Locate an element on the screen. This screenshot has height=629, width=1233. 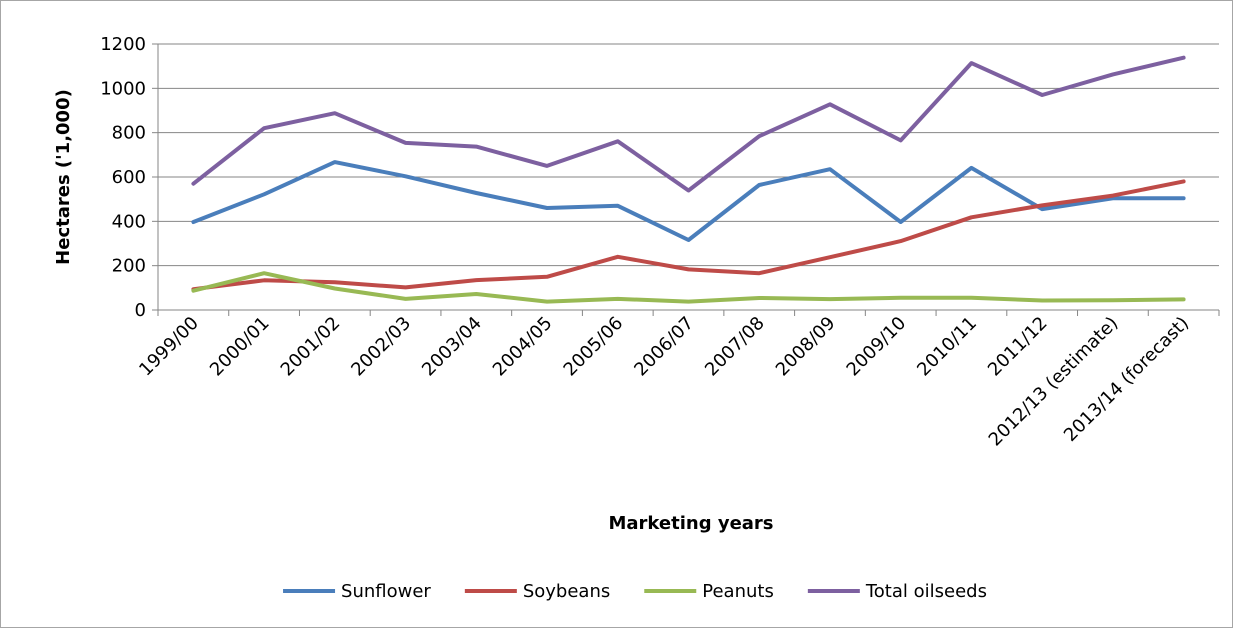
series-line-soybeans is located at coordinates (688, 235).